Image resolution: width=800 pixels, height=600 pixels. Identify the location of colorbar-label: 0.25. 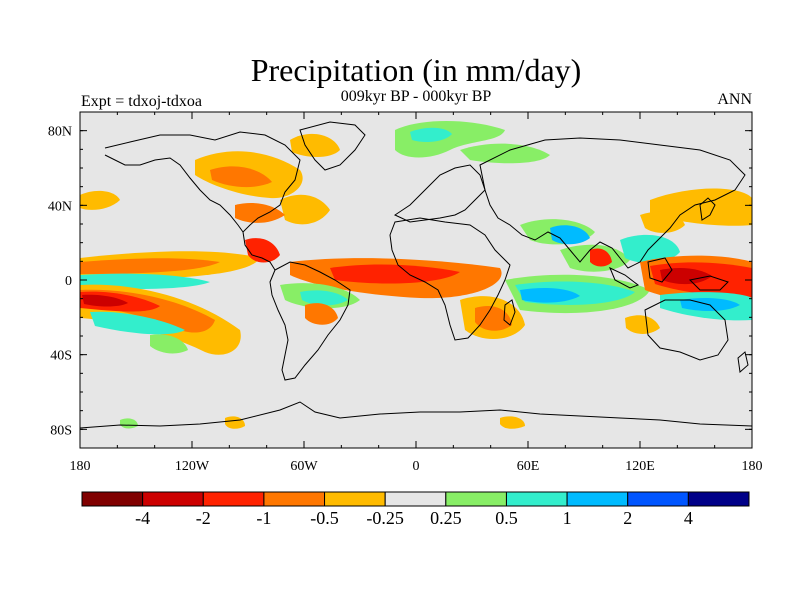
(446, 518).